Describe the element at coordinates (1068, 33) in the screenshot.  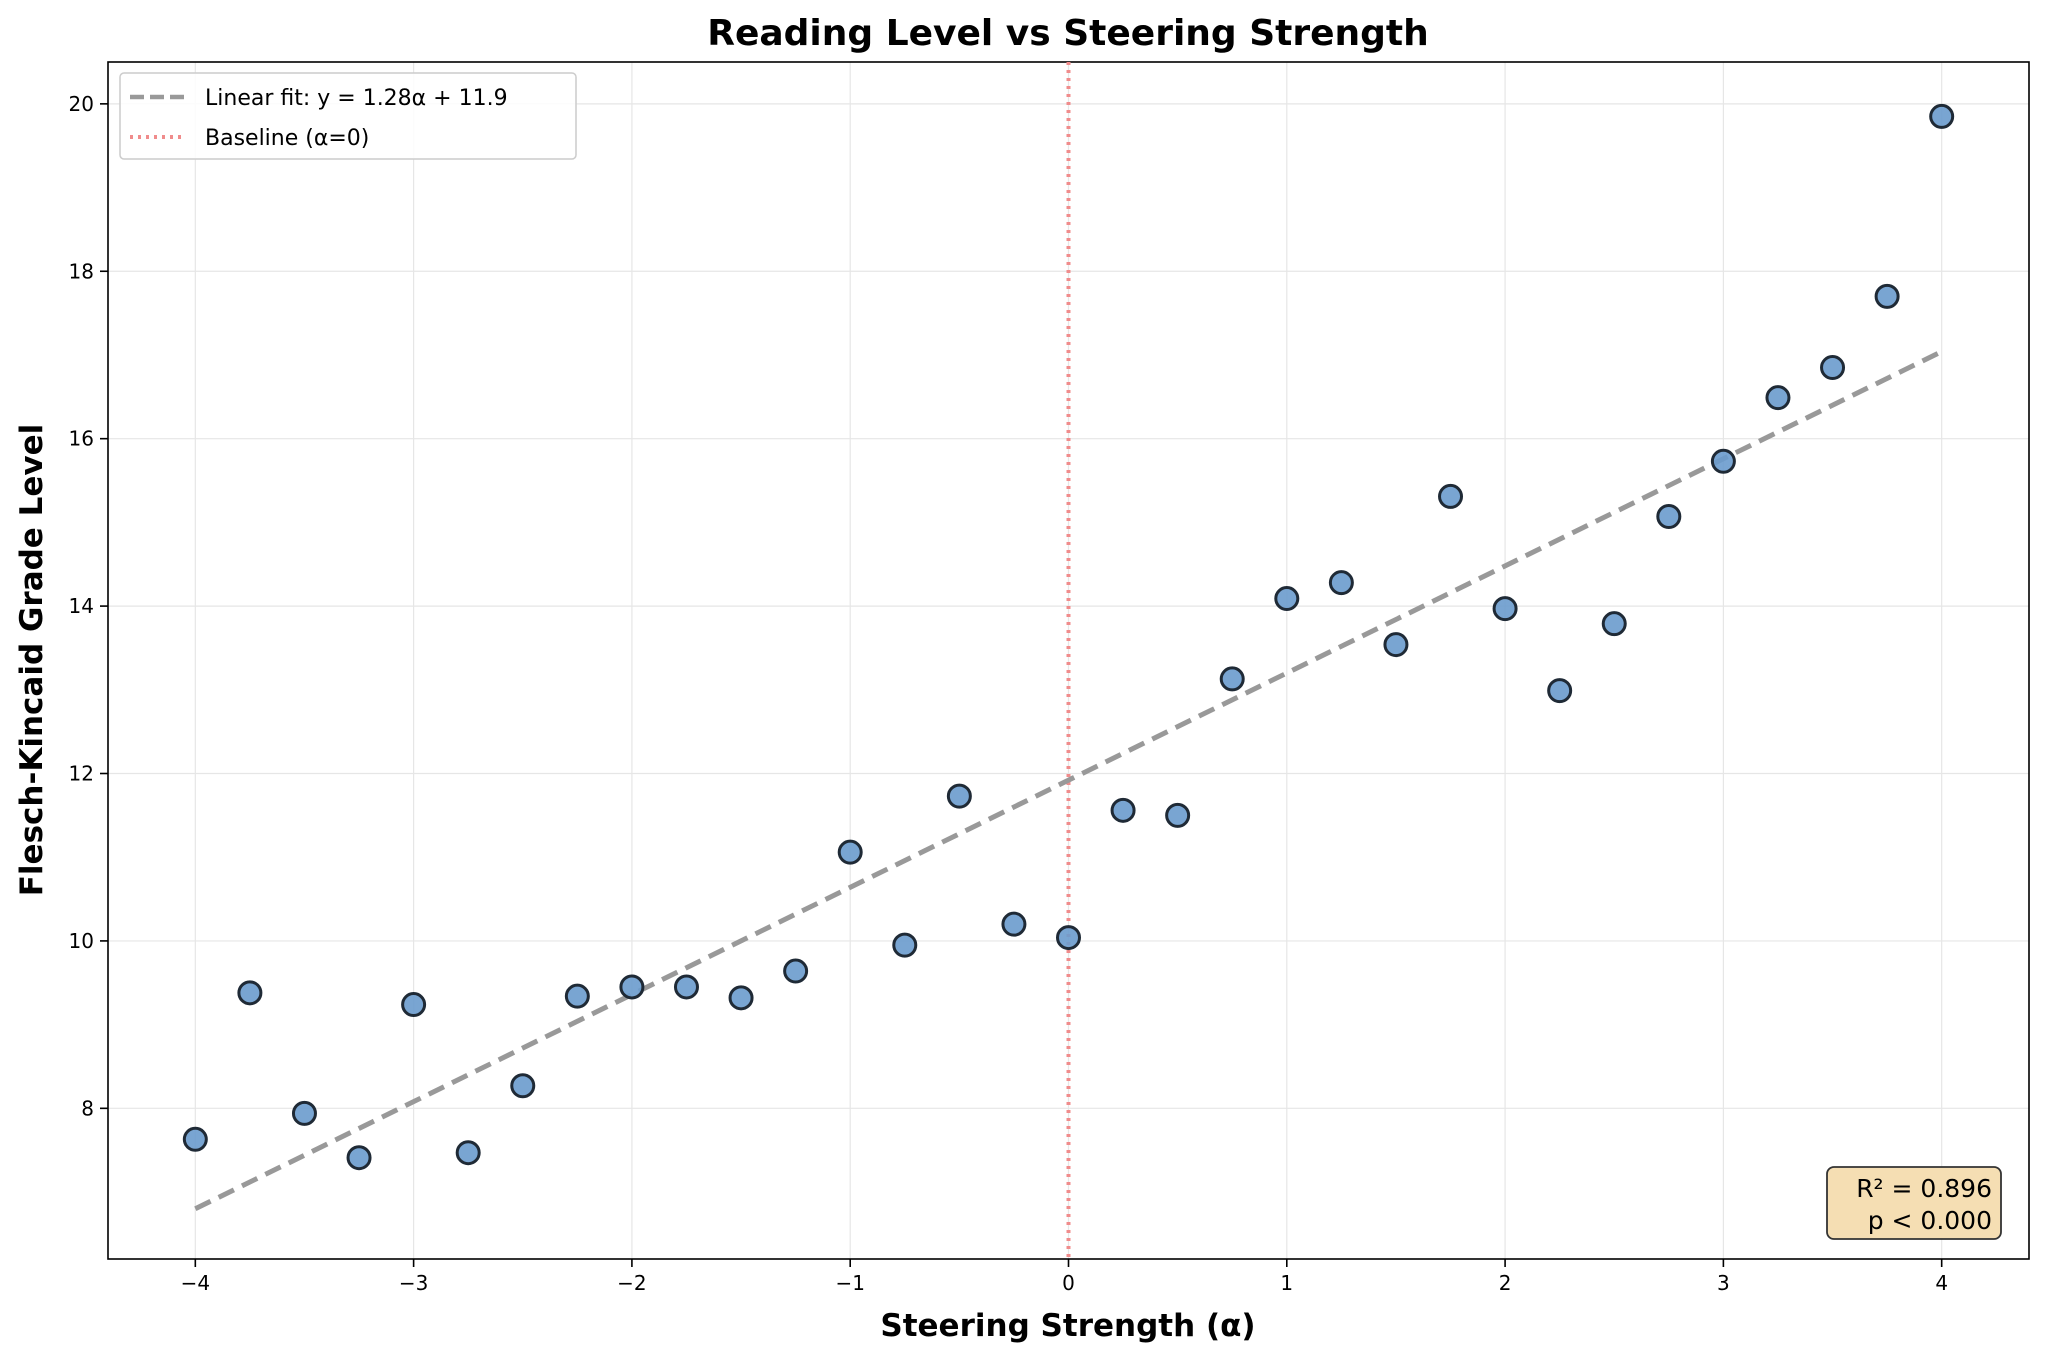
I see `chart-title: Reading Level vs Steering Strength` at that location.